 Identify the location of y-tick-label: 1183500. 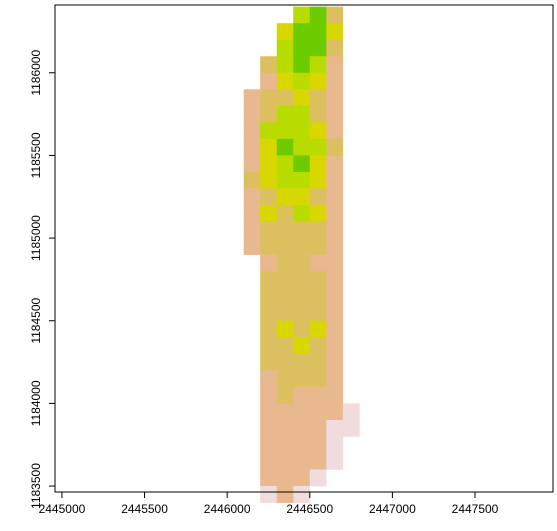
(36, 486).